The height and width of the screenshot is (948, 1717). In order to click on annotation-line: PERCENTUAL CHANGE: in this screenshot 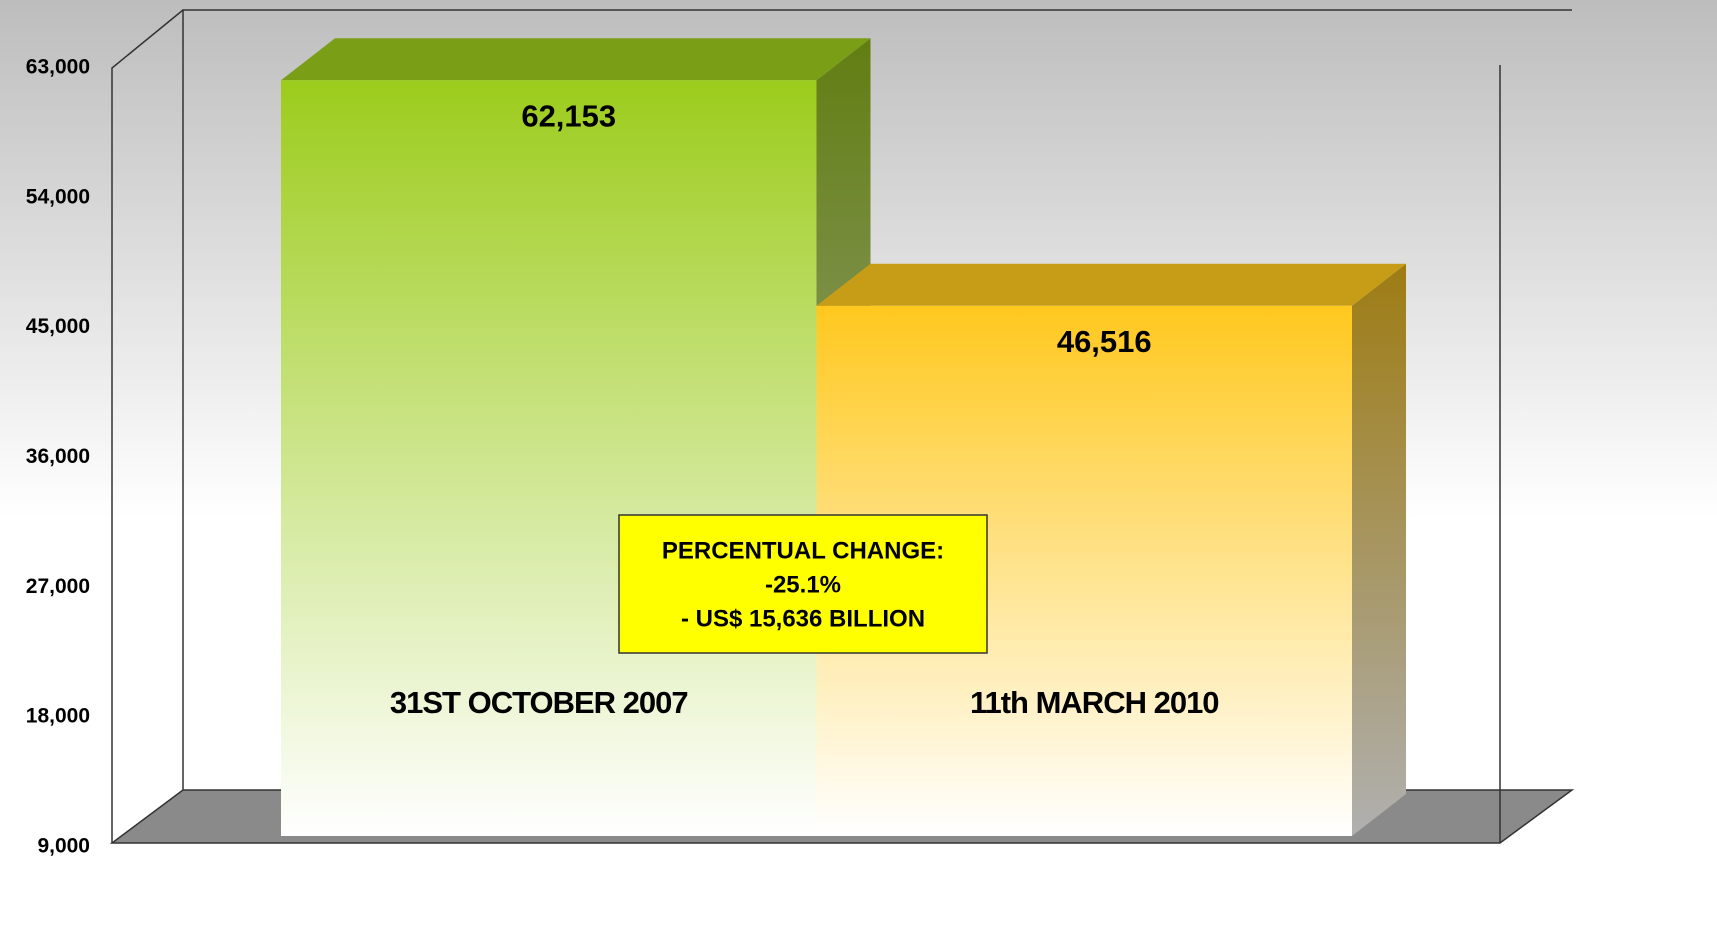, I will do `click(803, 550)`.